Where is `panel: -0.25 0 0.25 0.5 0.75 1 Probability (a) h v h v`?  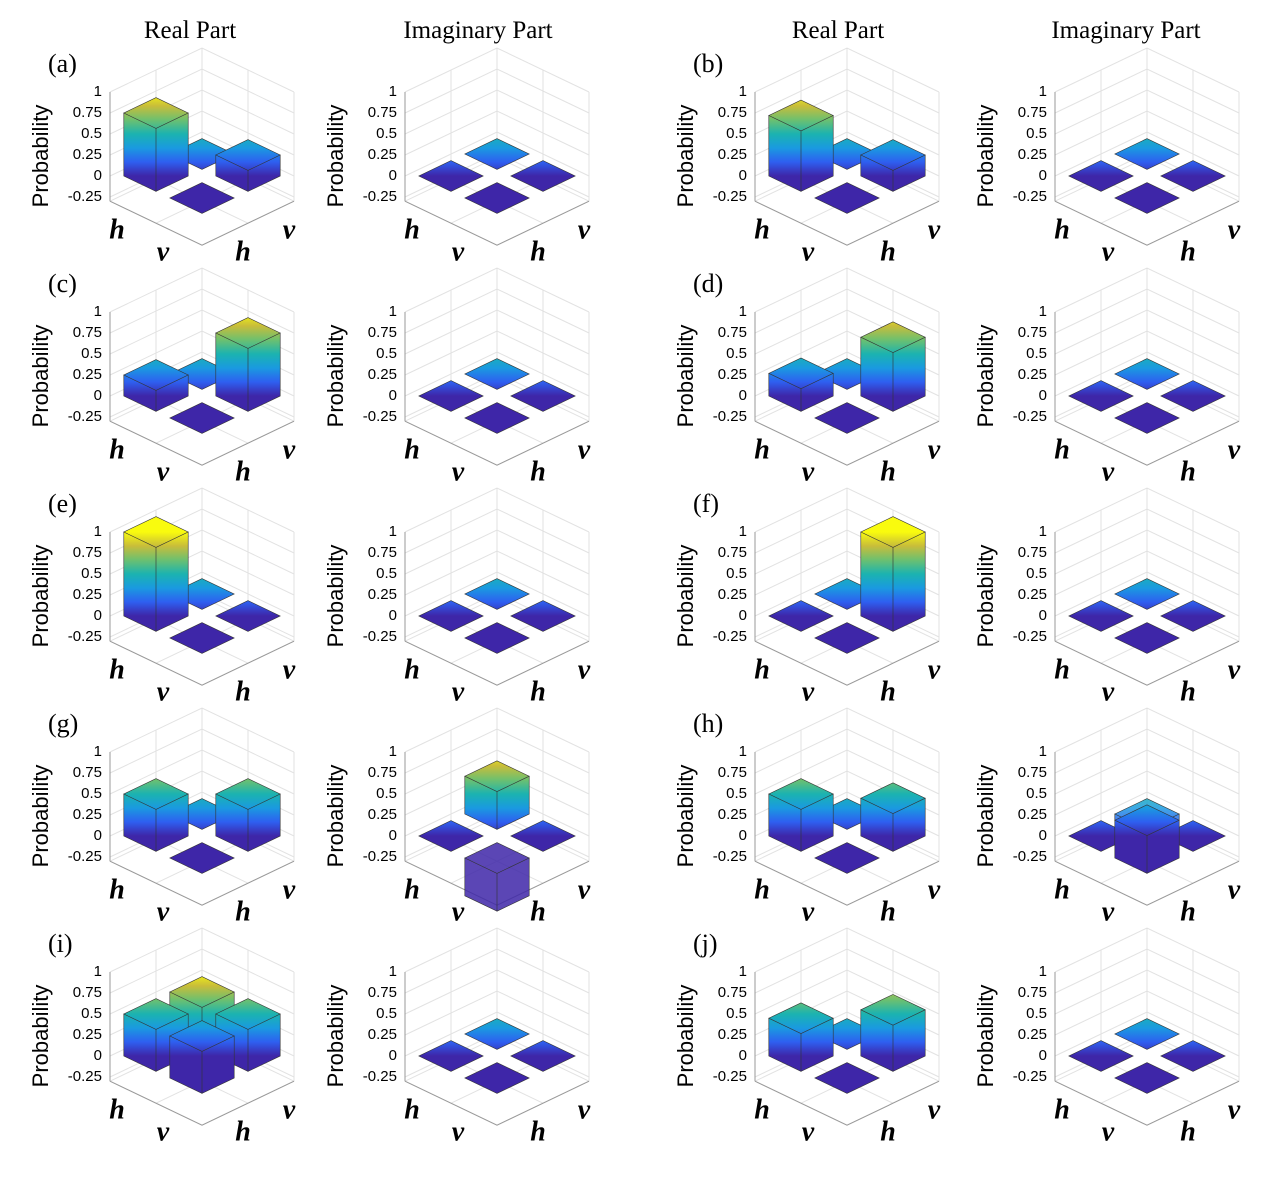
panel: -0.25 0 0.25 0.5 0.75 1 Probability (a) h v h v is located at coordinates (162, 157).